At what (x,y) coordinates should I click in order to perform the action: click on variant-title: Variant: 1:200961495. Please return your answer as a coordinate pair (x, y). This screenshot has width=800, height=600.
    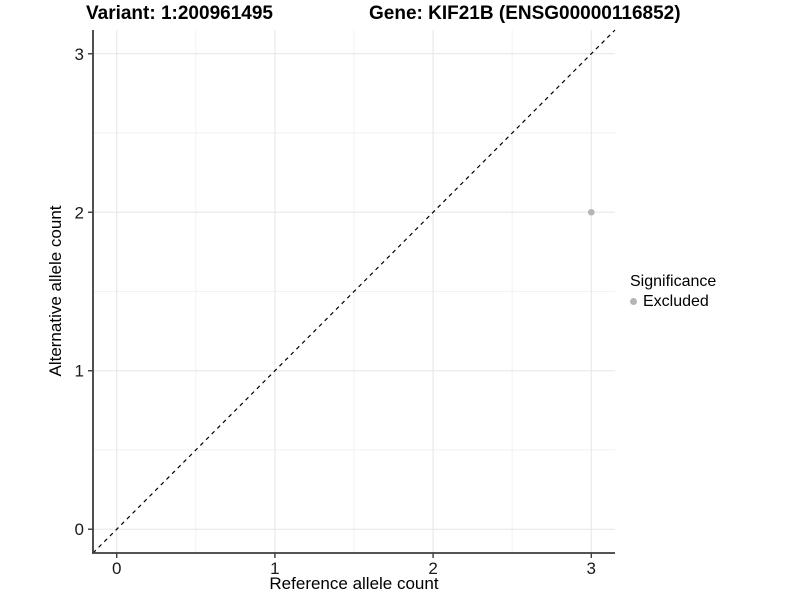
    Looking at the image, I should click on (179, 13).